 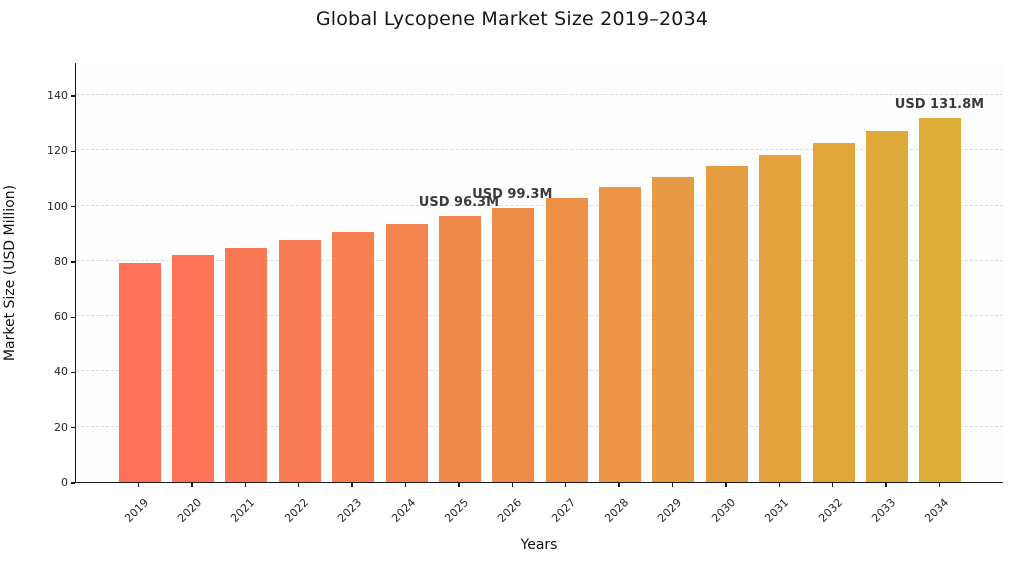 I want to click on annotation-2025: USD 96.3M, so click(x=459, y=202).